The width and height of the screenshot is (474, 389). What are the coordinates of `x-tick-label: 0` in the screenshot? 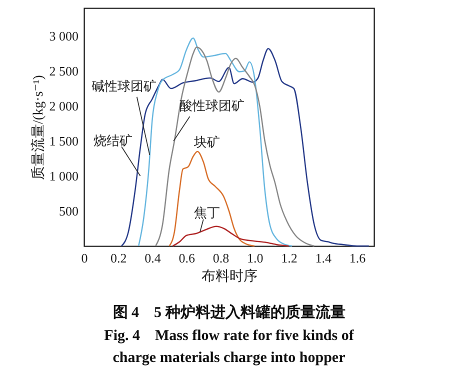 It's located at (84, 258).